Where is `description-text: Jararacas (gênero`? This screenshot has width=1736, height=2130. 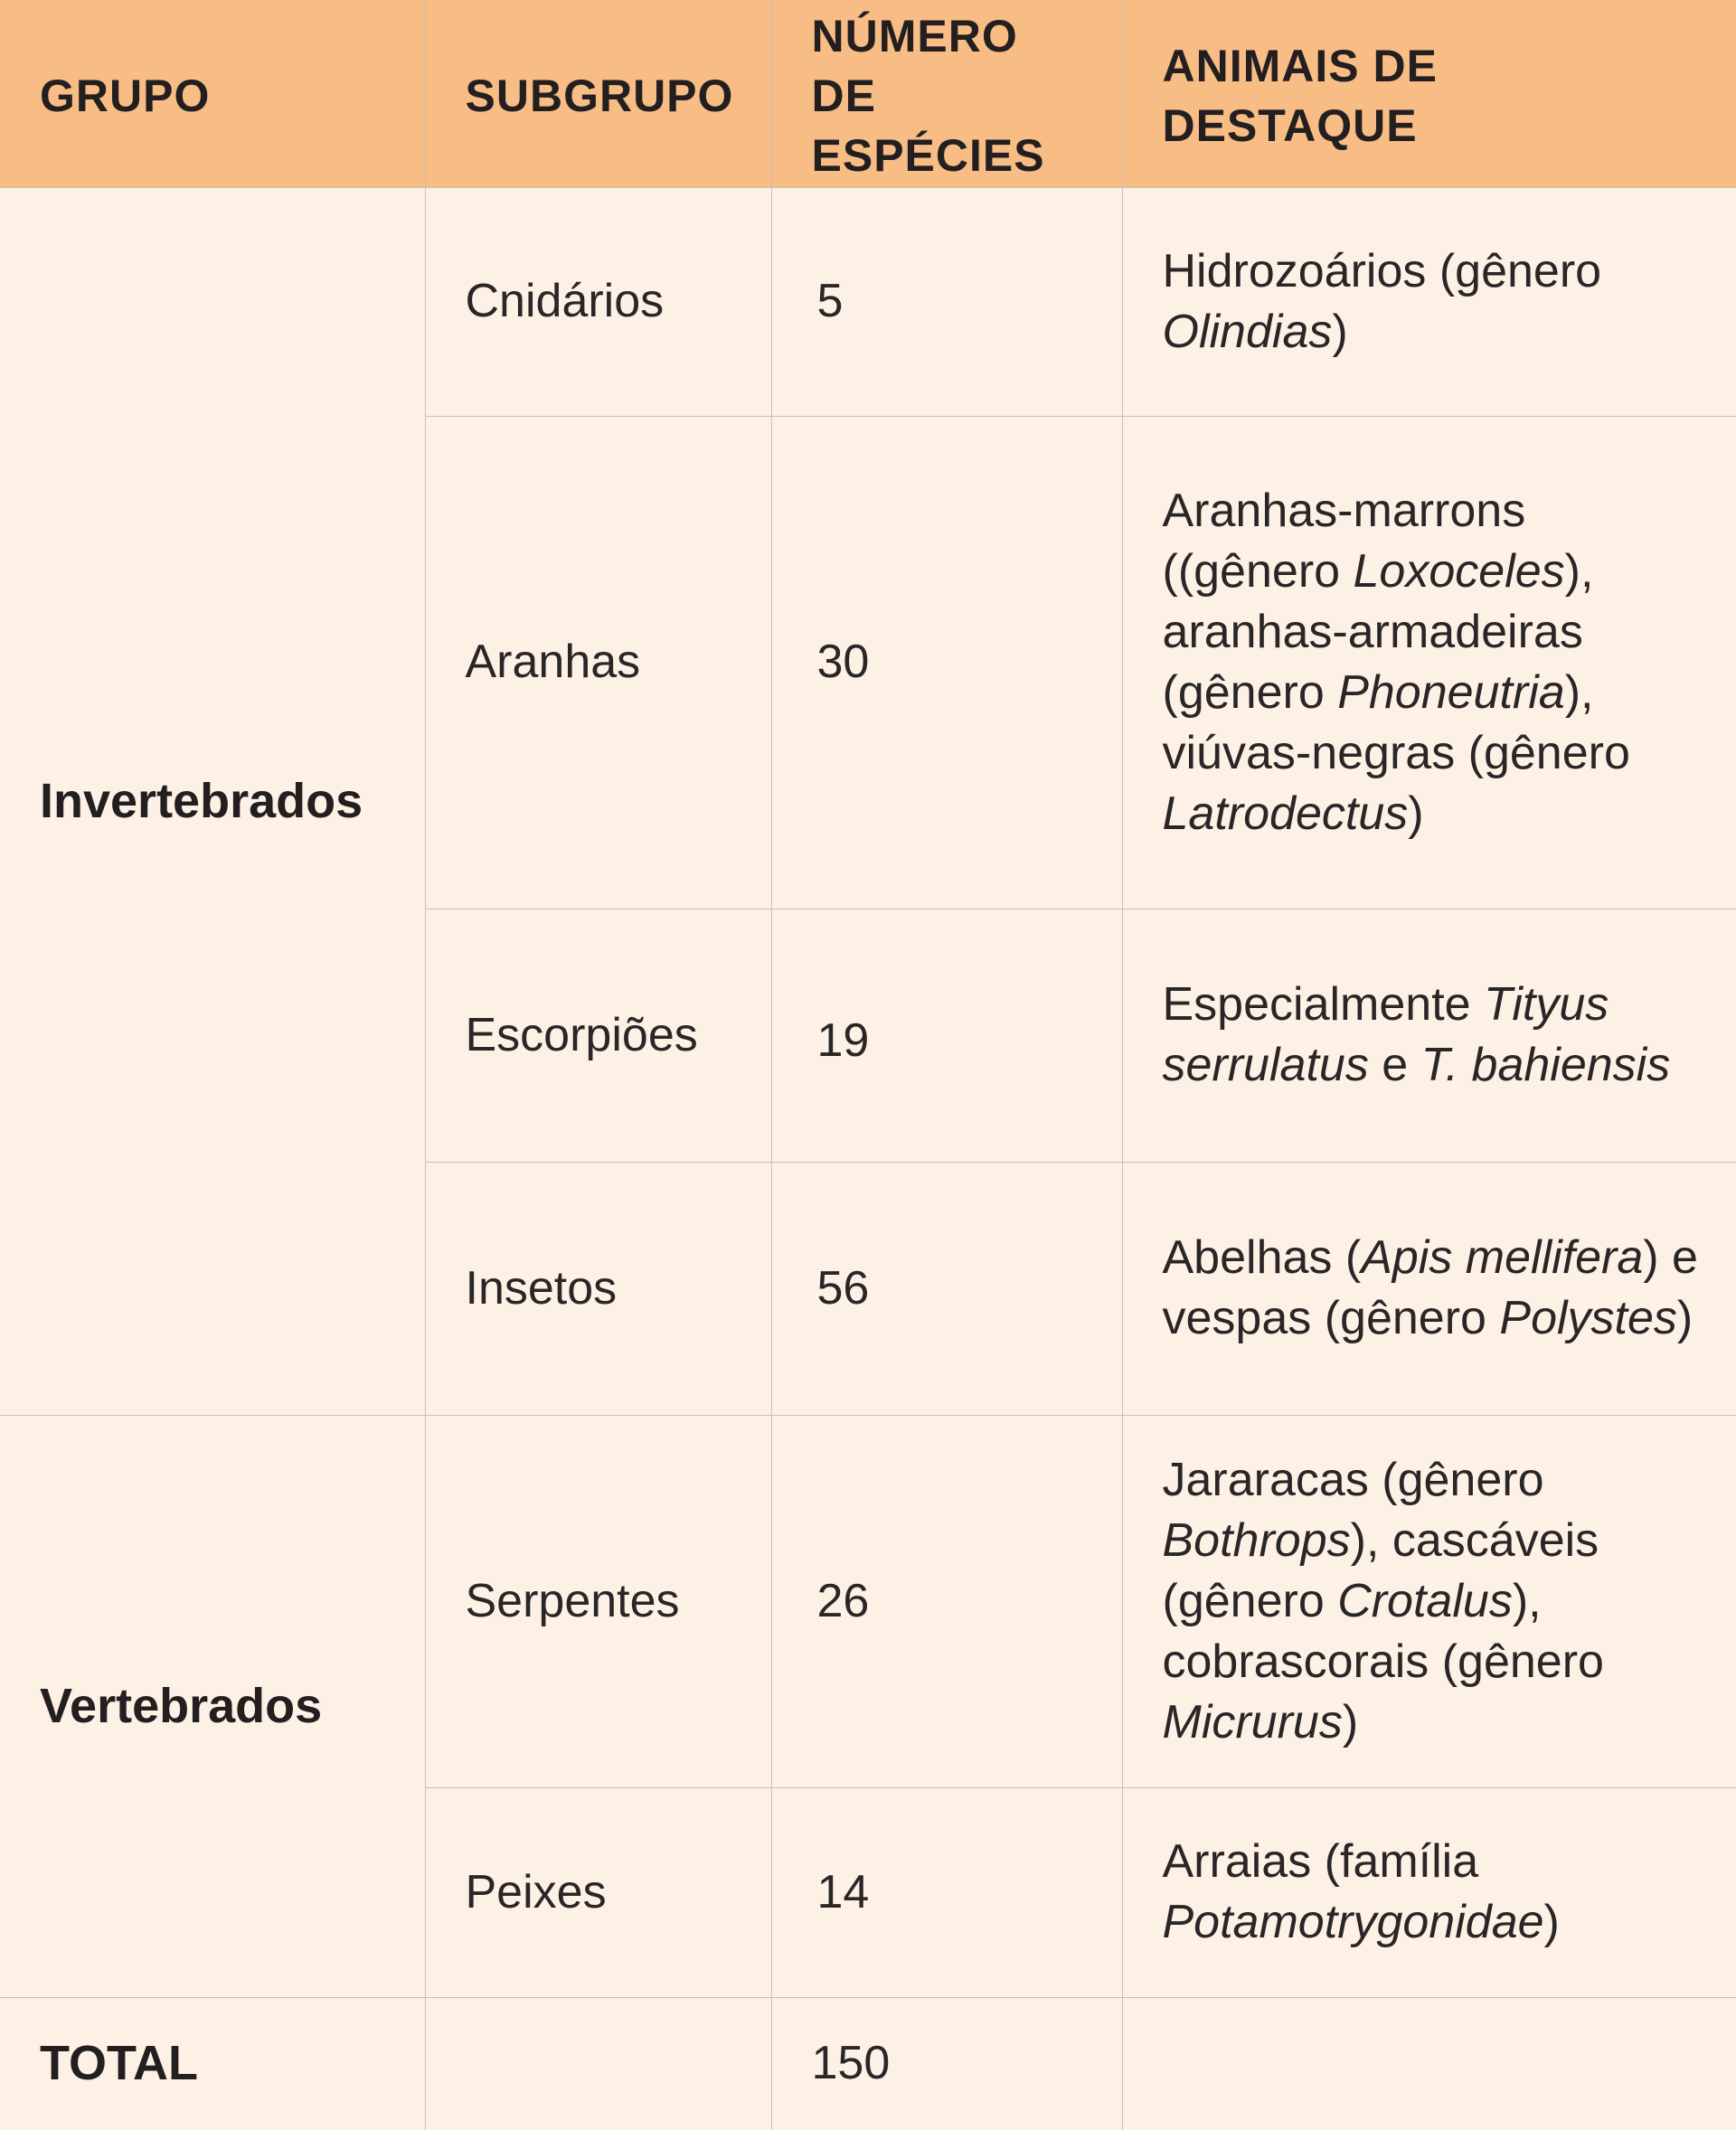 description-text: Jararacas (gênero is located at coordinates (1353, 1479).